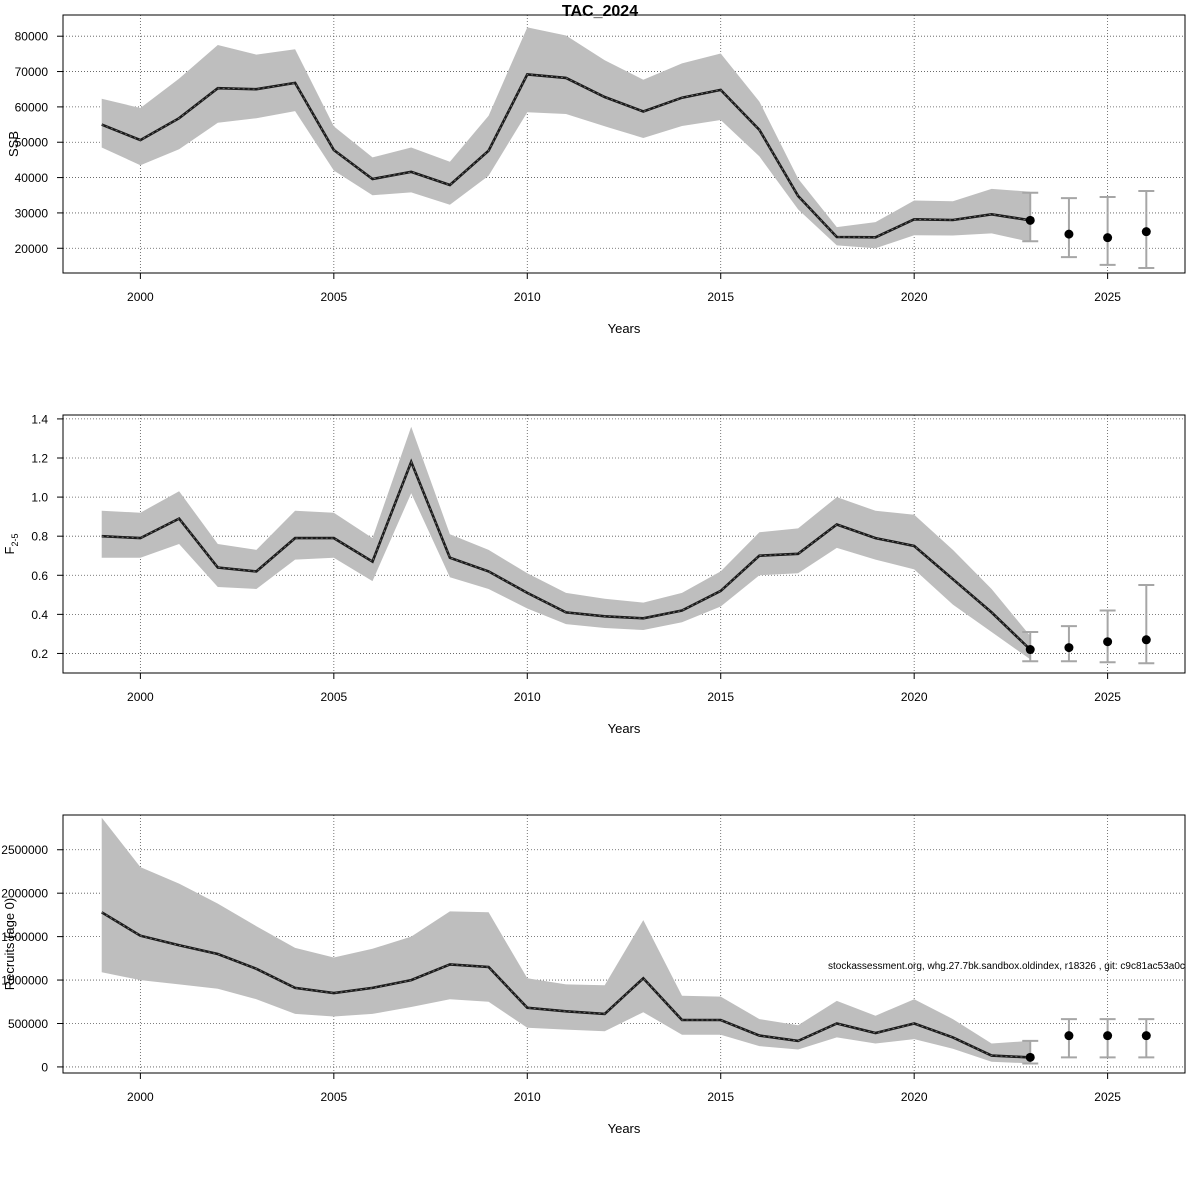  I want to click on confidence-band, so click(566, 138).